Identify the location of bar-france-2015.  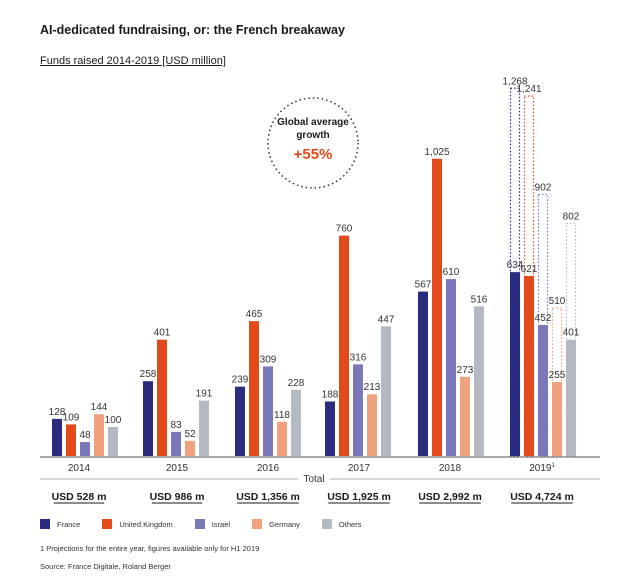
(148, 418).